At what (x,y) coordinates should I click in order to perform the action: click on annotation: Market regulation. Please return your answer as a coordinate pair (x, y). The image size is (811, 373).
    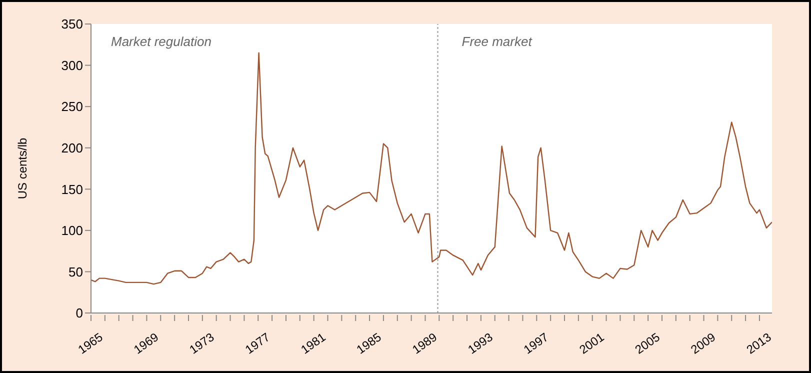
    Looking at the image, I should click on (161, 41).